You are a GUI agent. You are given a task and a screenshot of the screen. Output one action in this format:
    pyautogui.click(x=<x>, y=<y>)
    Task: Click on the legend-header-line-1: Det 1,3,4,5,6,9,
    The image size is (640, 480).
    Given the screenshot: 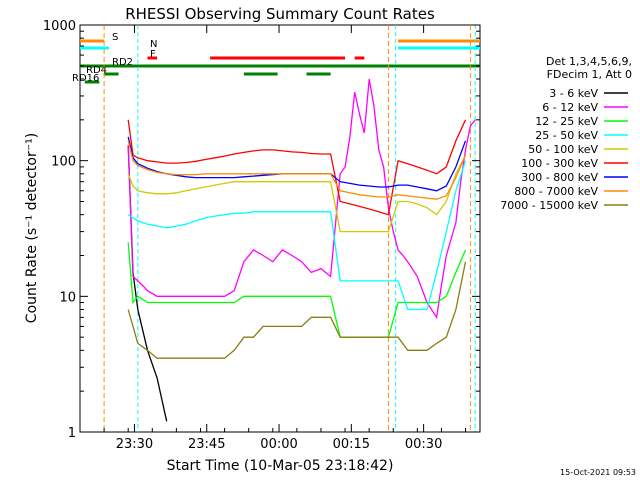 What is the action you would take?
    pyautogui.click(x=589, y=61)
    